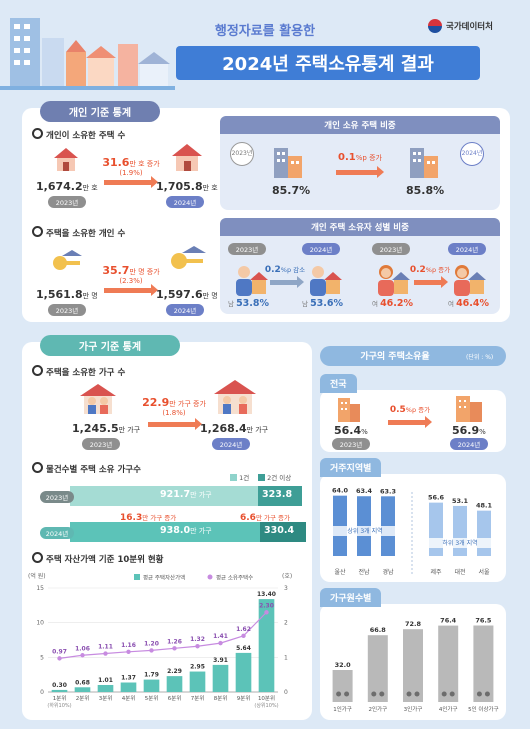  What do you see at coordinates (137, 577) in the screenshot?
I see `legend-bar-swatch` at bounding box center [137, 577].